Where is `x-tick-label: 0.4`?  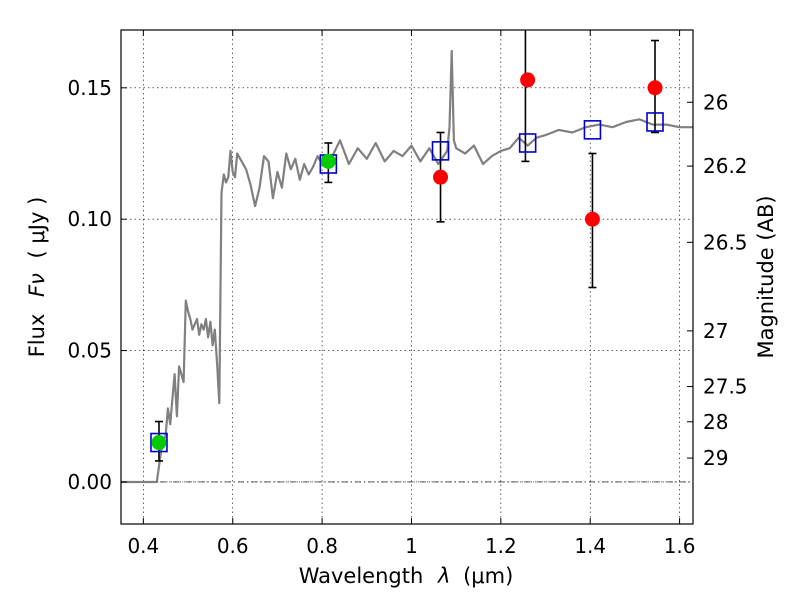 x-tick-label: 0.4 is located at coordinates (143, 546).